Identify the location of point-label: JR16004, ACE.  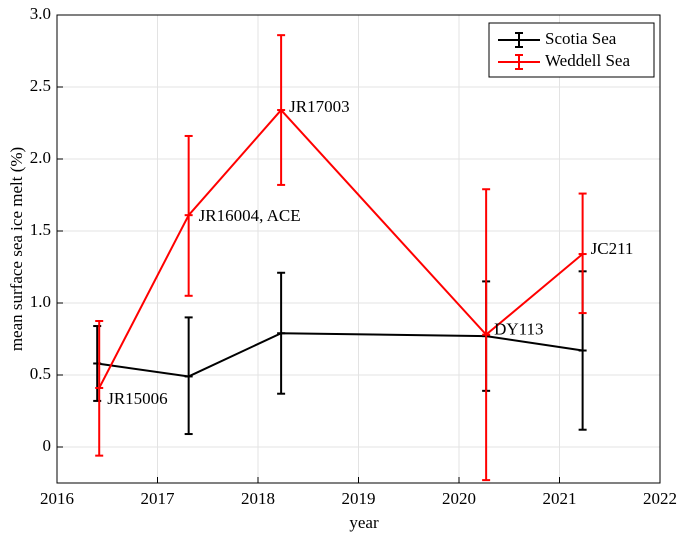
(250, 215).